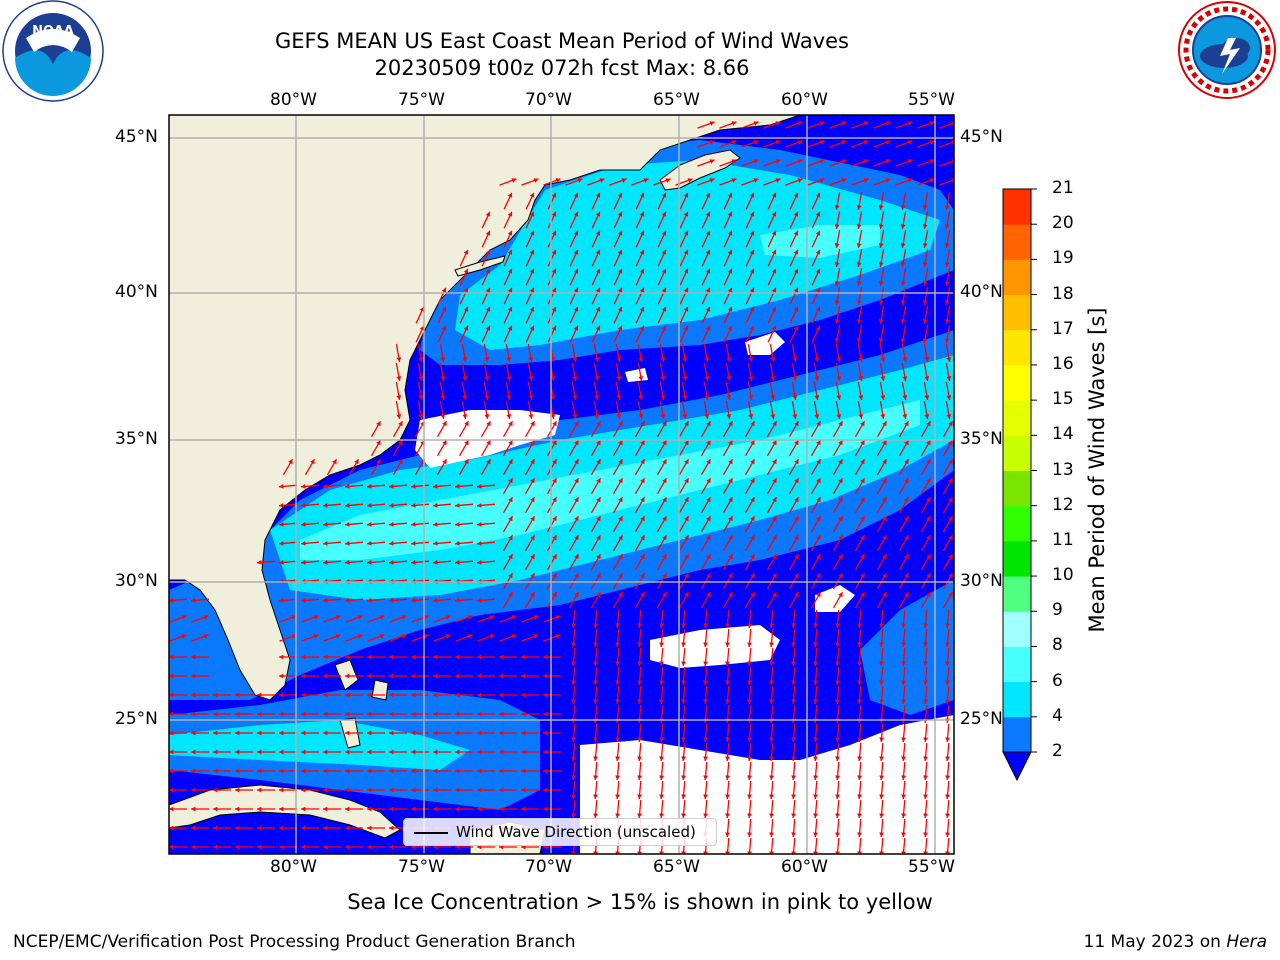  Describe the element at coordinates (804, 100) in the screenshot. I see `lon-label-top-60w: 60°W` at that location.